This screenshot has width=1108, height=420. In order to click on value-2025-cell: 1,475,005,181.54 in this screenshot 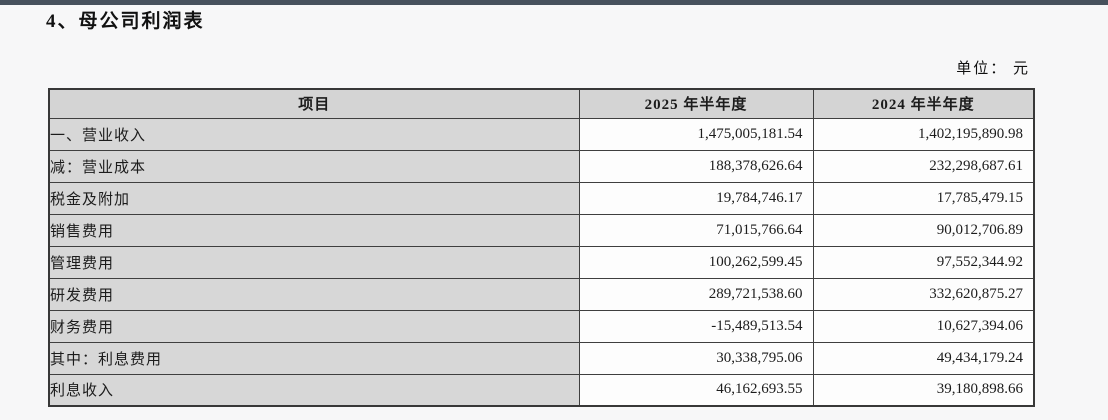, I will do `click(696, 134)`.